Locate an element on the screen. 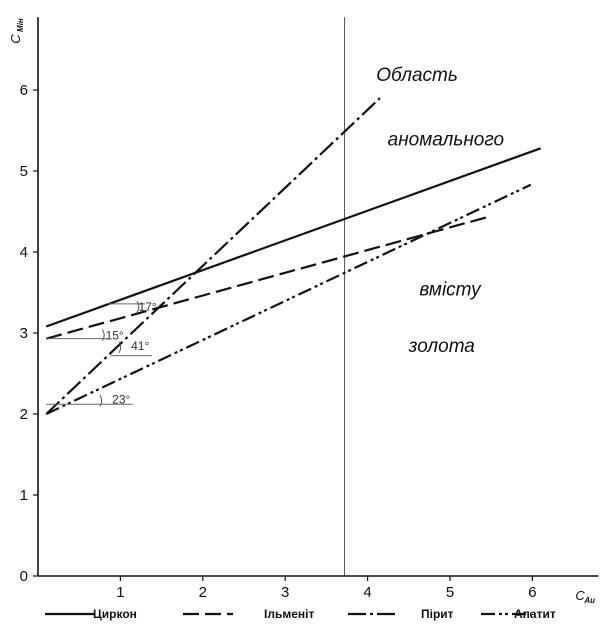  y-axis-label-sub: Мін is located at coordinates (20, 25).